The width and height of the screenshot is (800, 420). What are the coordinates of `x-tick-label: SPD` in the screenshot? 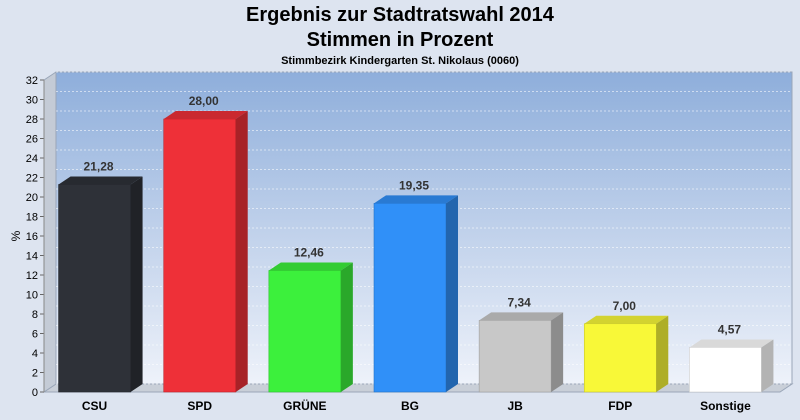 It's located at (199, 406).